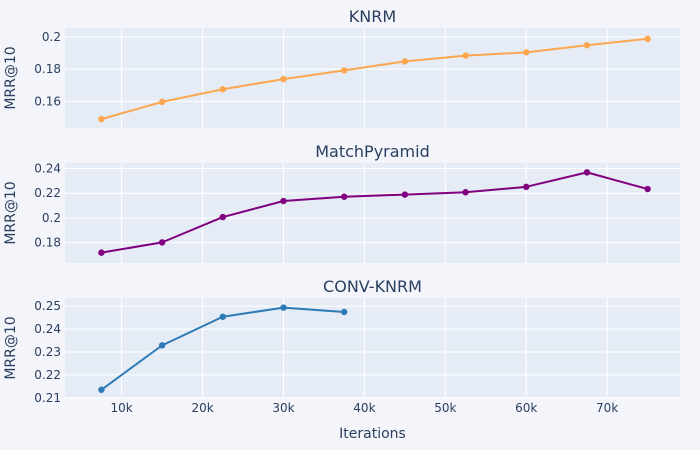 This screenshot has width=700, height=450. What do you see at coordinates (445, 408) in the screenshot?
I see `x-tick-label: 50k` at bounding box center [445, 408].